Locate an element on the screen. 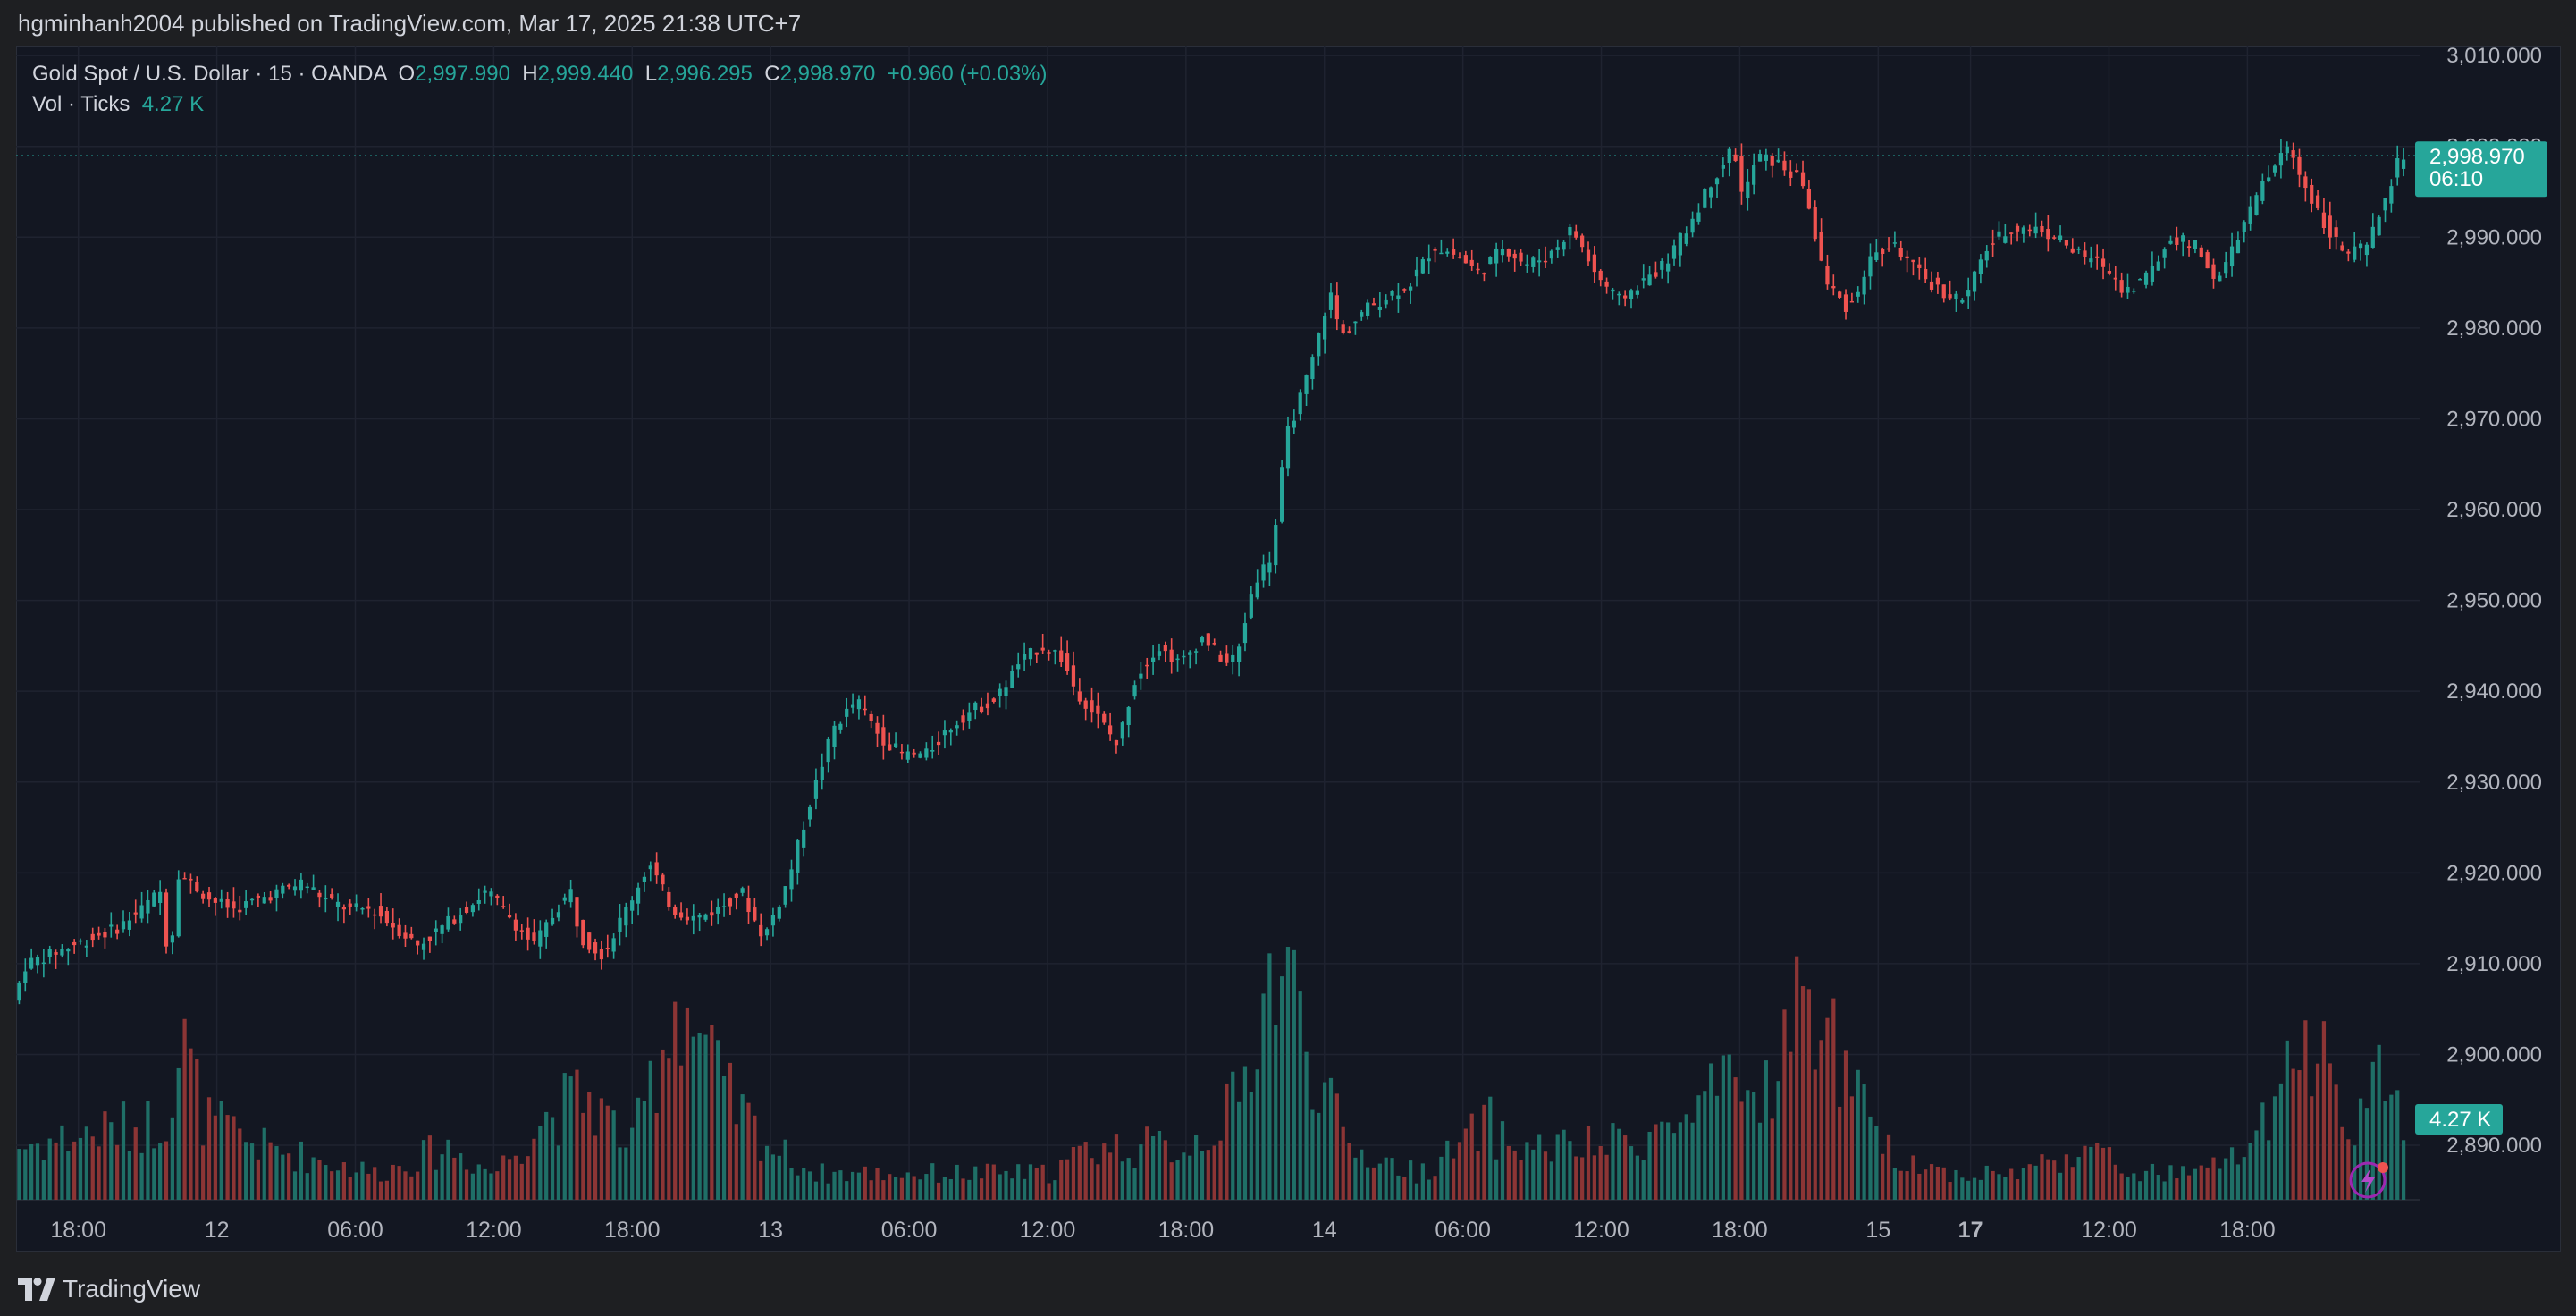 The image size is (2576, 1316). lightning-icon is located at coordinates (2368, 1180).